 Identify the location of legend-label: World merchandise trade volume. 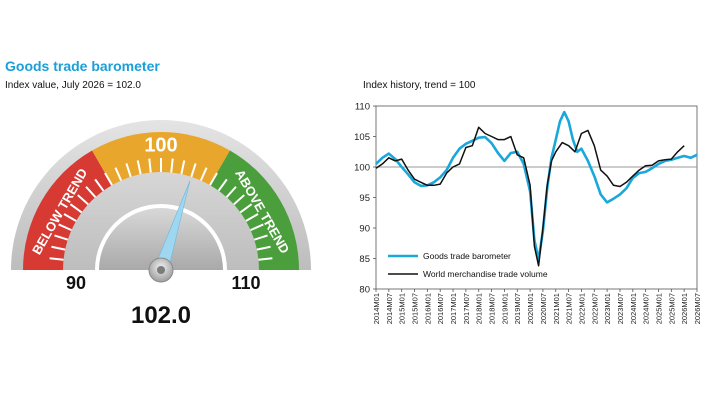
(485, 274).